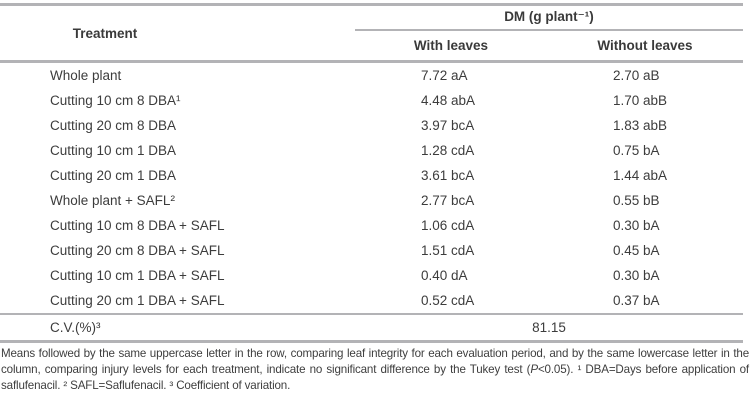  What do you see at coordinates (448, 250) in the screenshot?
I see `with-leaves-cell: 1.51 cdA` at bounding box center [448, 250].